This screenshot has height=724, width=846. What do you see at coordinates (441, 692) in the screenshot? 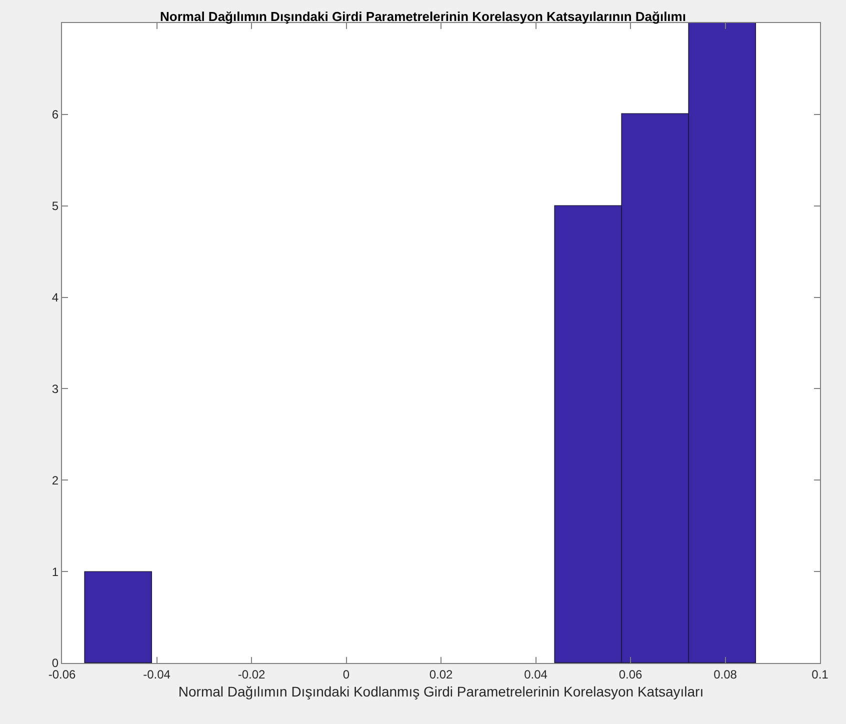
I see `x-axis-title: Normal Dağılımın Dışındaki Kodlanmış Girdi Parametrelerinin Korelasyon Katsayıları` at bounding box center [441, 692].